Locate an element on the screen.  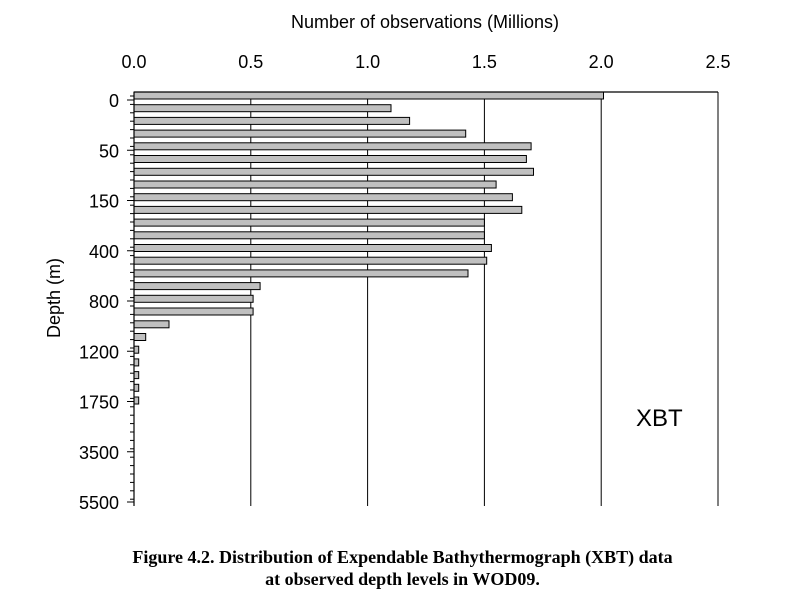
x-tick-labels: 0.0 0.5 1.0 1.5 2.0 2.5 is located at coordinates (425, 62).